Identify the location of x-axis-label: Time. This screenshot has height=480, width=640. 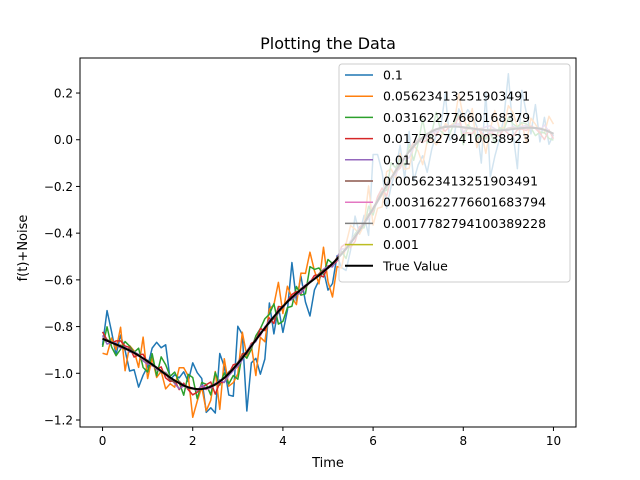
(327, 463).